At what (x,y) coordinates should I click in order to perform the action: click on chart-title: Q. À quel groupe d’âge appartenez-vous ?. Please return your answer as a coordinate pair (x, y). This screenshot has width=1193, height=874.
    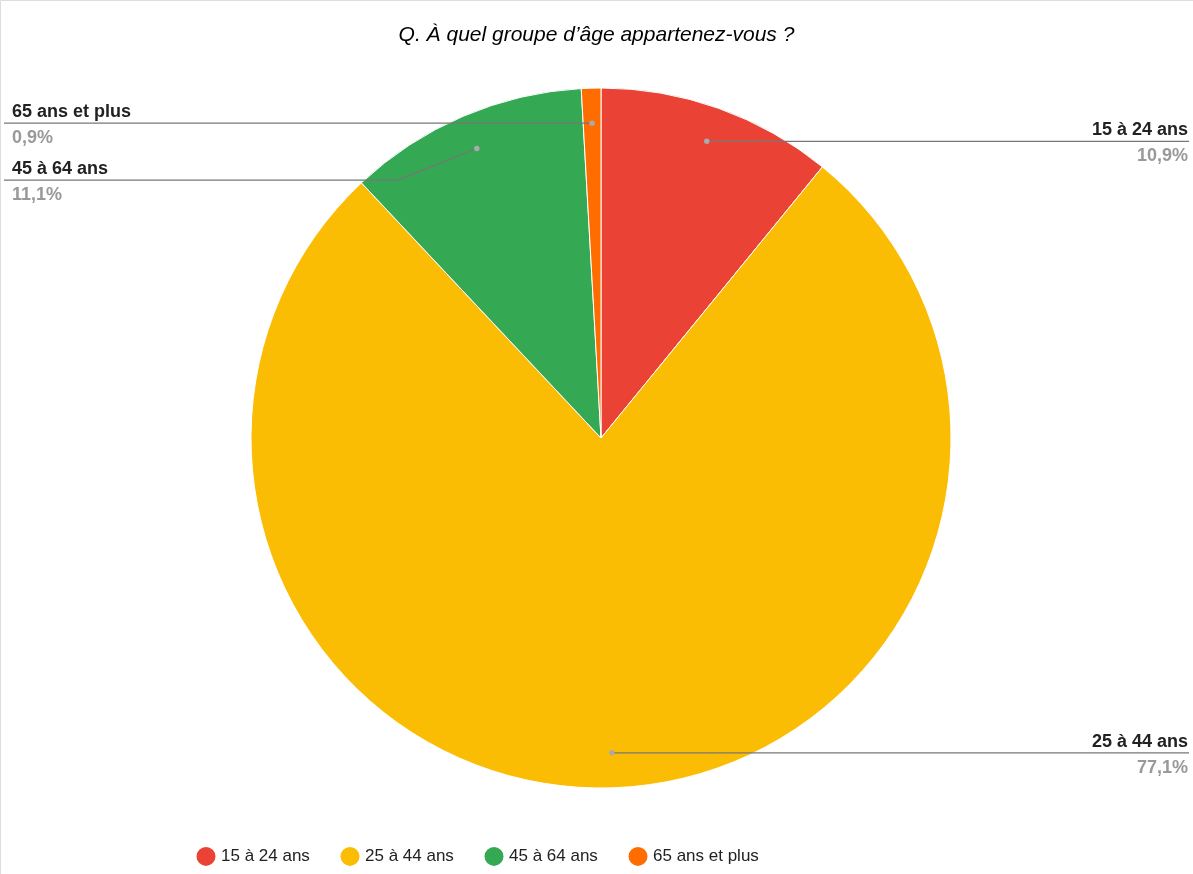
    Looking at the image, I should click on (596, 33).